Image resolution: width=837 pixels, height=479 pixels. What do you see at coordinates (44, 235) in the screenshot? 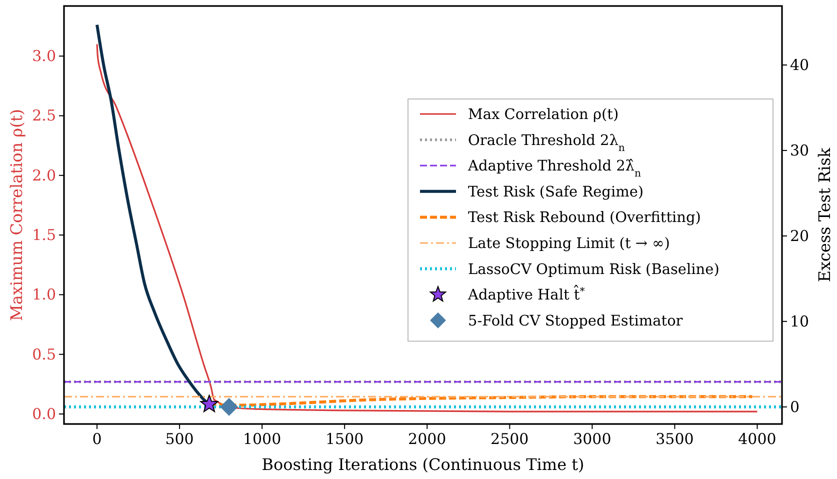
I see `y-tick-label: 1.5` at bounding box center [44, 235].